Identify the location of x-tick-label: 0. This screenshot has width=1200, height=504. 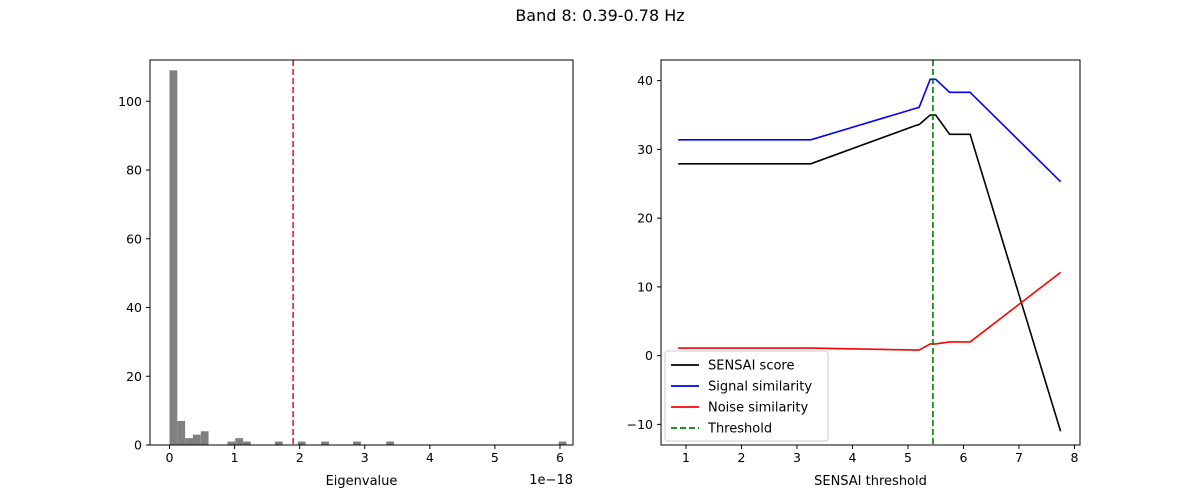
(170, 457).